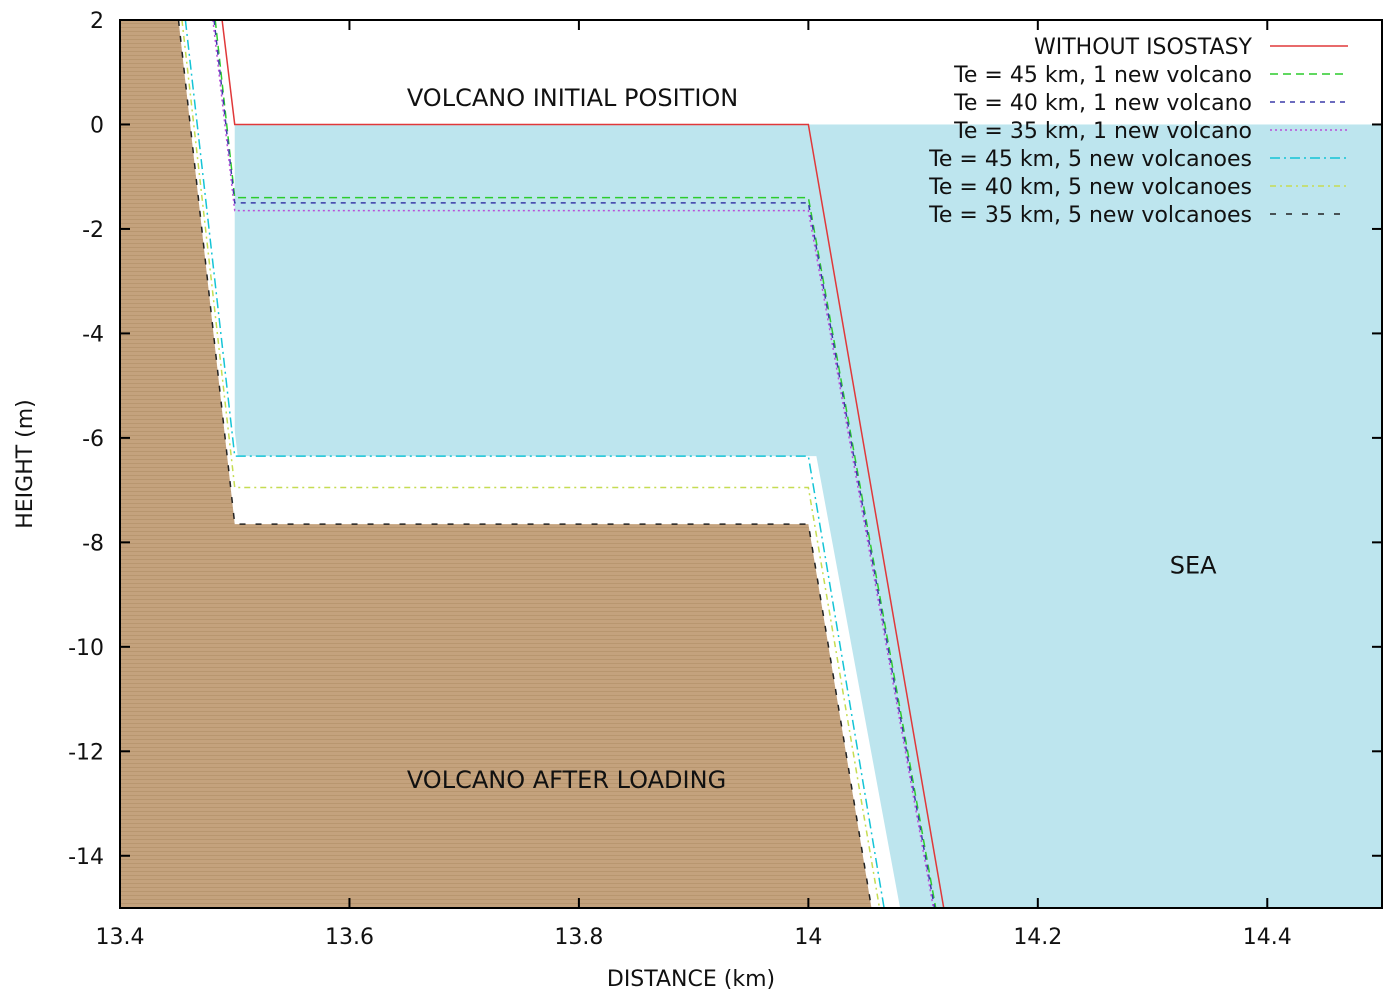 The image size is (1389, 992). What do you see at coordinates (93, 230) in the screenshot?
I see `y-tick-label: -2` at bounding box center [93, 230].